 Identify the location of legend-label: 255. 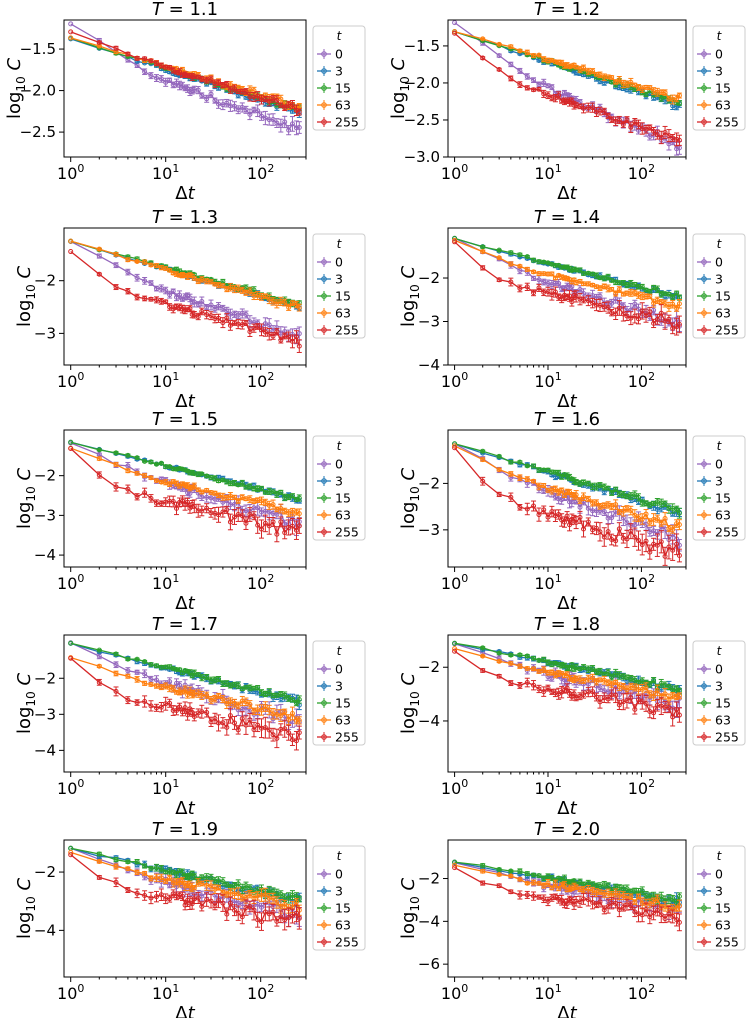
(727, 330).